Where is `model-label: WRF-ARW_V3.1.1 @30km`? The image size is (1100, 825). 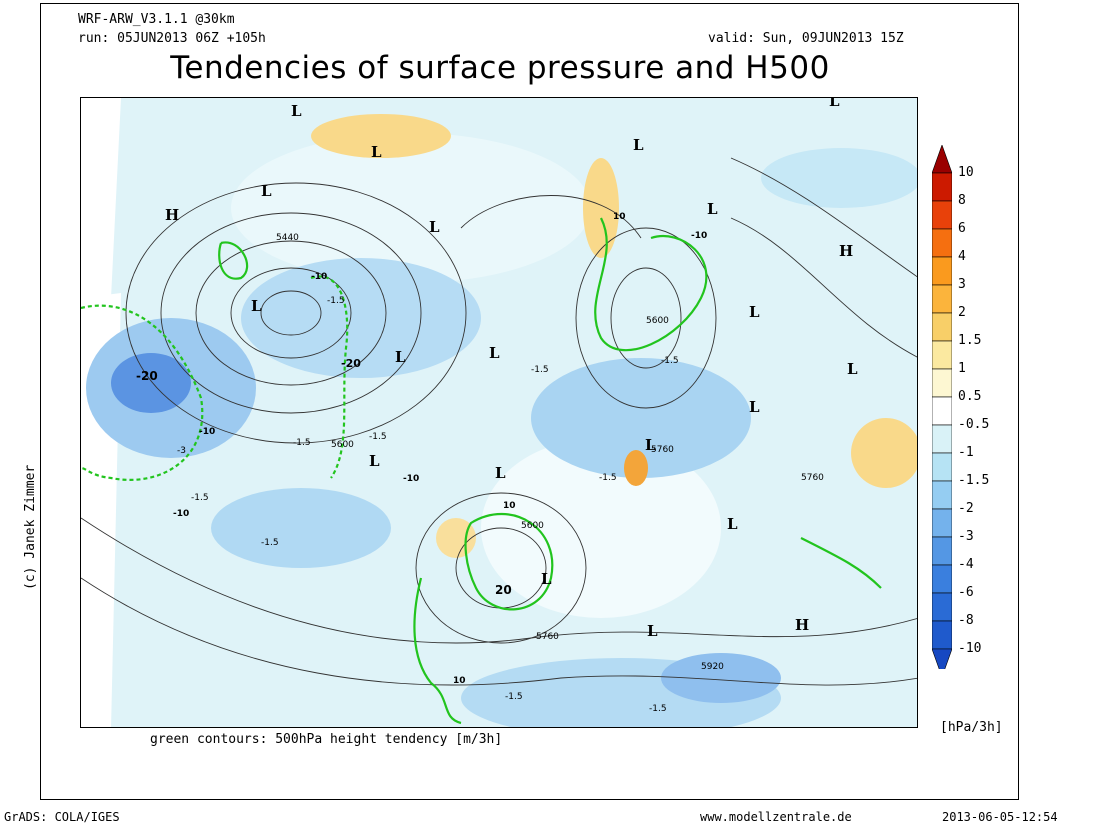 model-label: WRF-ARW_V3.1.1 @30km is located at coordinates (156, 19).